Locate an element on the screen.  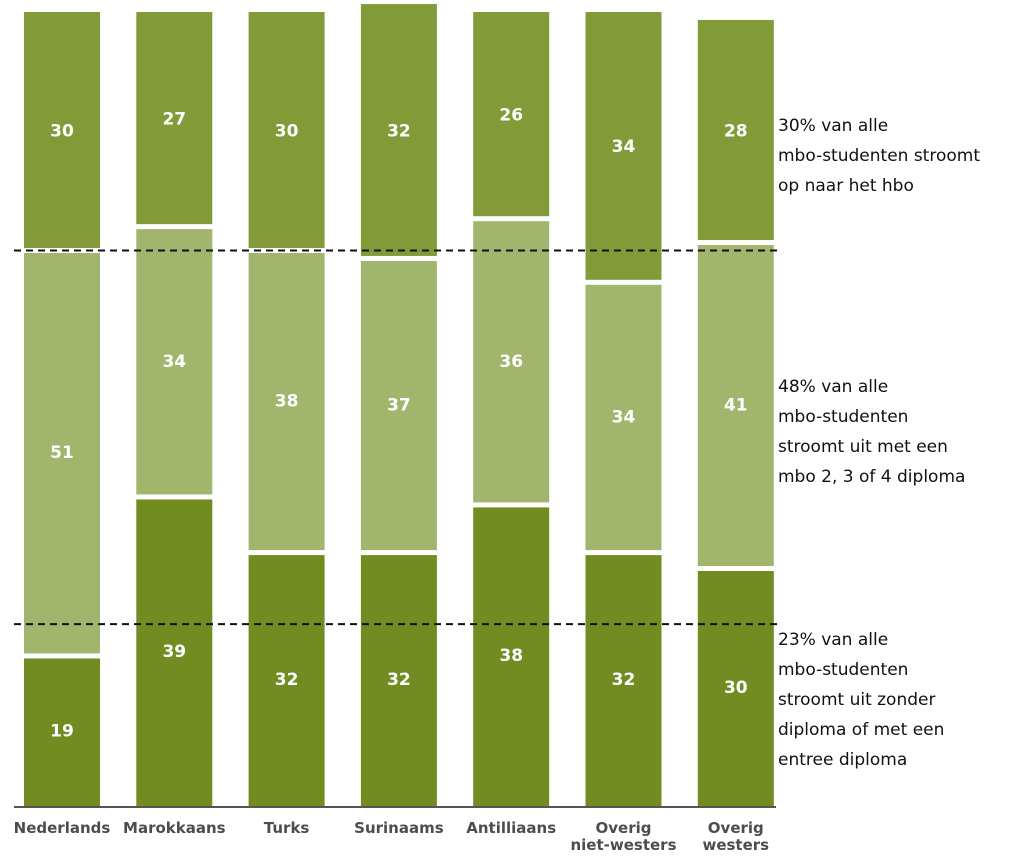
segment-value-label: 19 is located at coordinates (62, 731).